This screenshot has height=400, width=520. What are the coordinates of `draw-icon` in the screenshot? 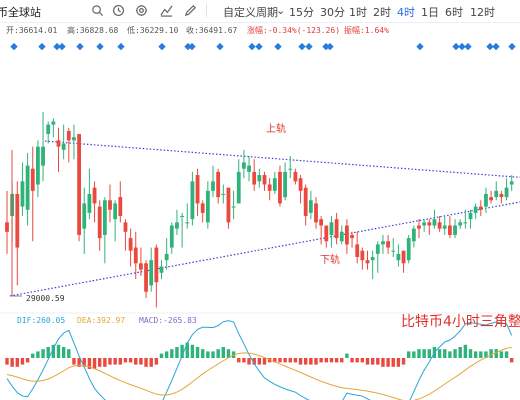 It's located at (190, 10).